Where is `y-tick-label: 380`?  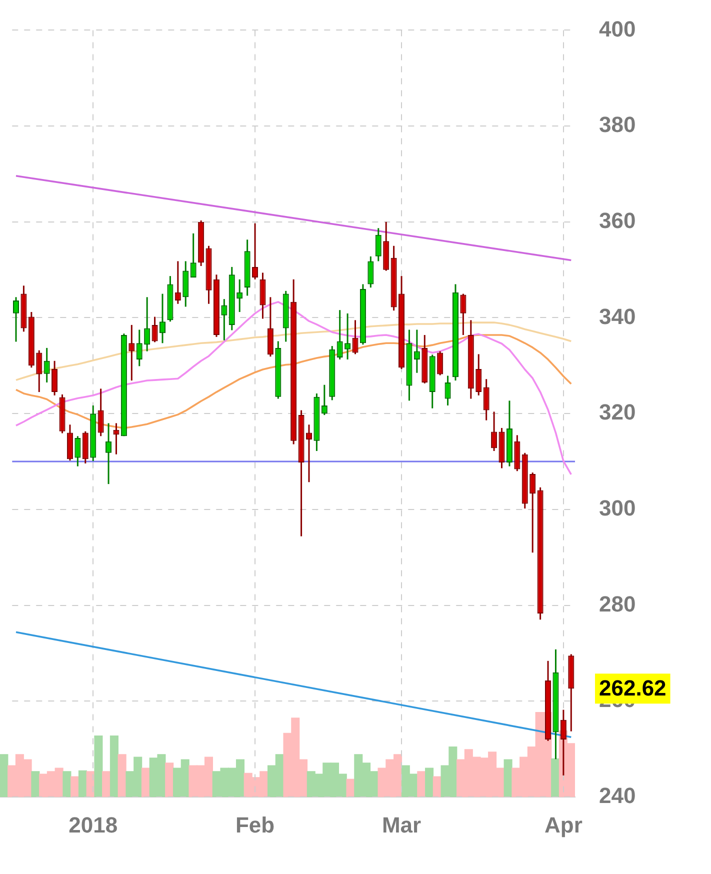
y-tick-label: 380 is located at coordinates (617, 125).